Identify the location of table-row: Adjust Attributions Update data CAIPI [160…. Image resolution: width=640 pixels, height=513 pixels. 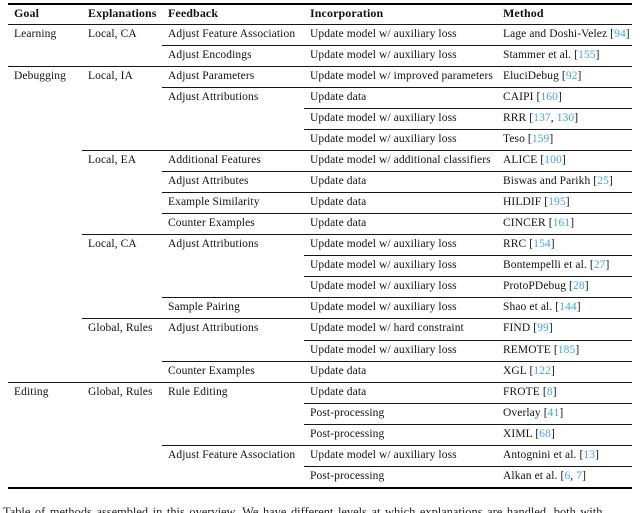
(320, 97).